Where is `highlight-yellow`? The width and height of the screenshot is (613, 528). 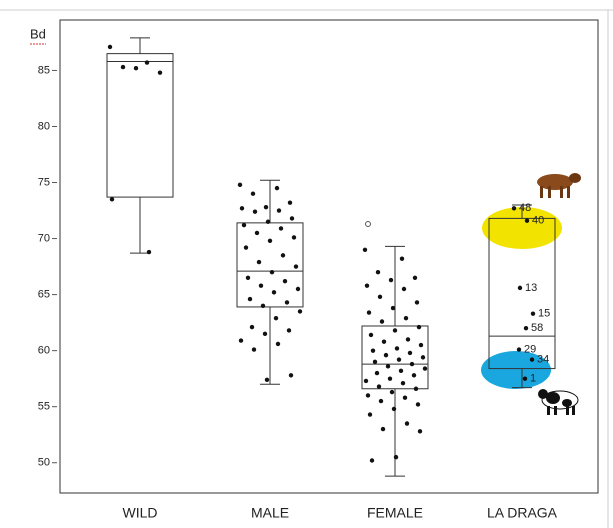 highlight-yellow is located at coordinates (522, 228).